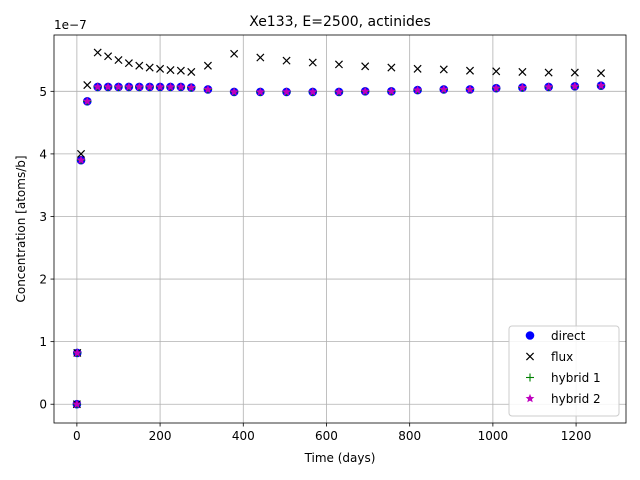 The width and height of the screenshot is (640, 480). Describe the element at coordinates (326, 436) in the screenshot. I see `x-tick-label: 600` at that location.